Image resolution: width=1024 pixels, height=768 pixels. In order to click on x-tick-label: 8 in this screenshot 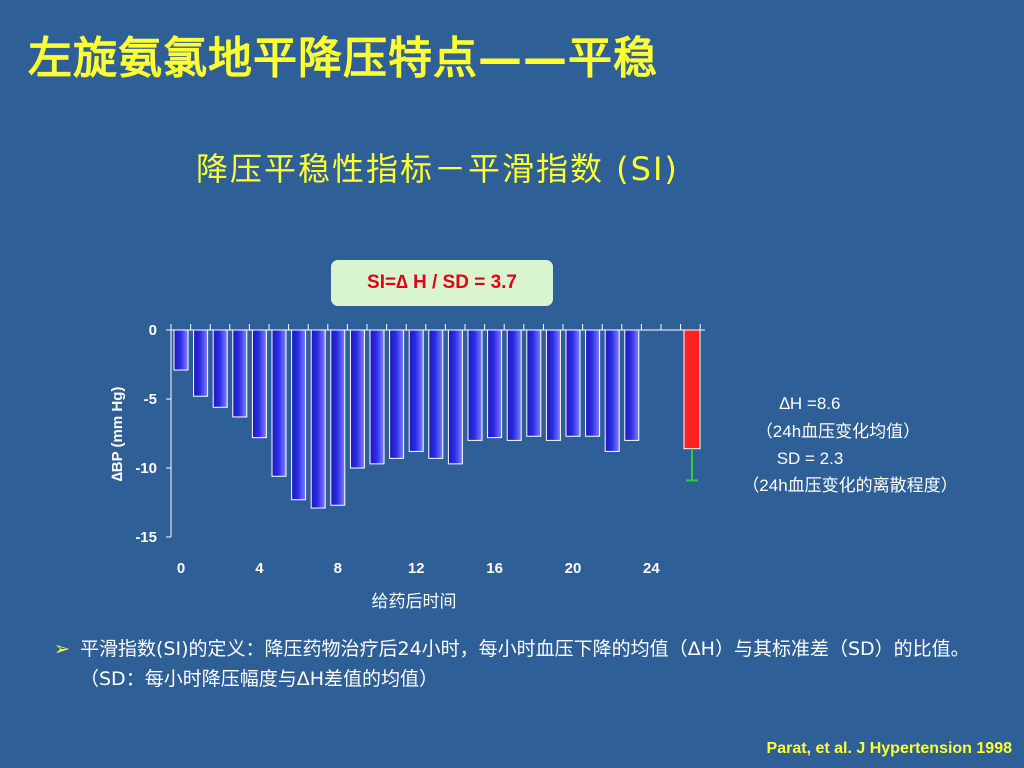, I will do `click(338, 568)`.